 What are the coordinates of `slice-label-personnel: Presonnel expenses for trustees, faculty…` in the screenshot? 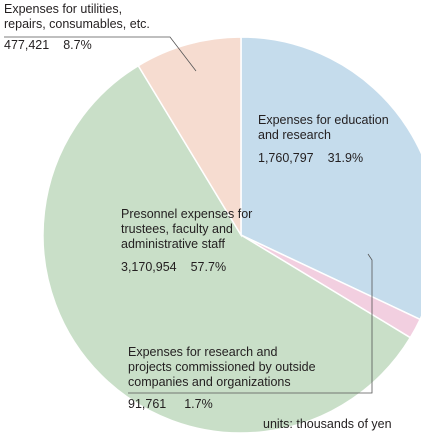 It's located at (186, 241).